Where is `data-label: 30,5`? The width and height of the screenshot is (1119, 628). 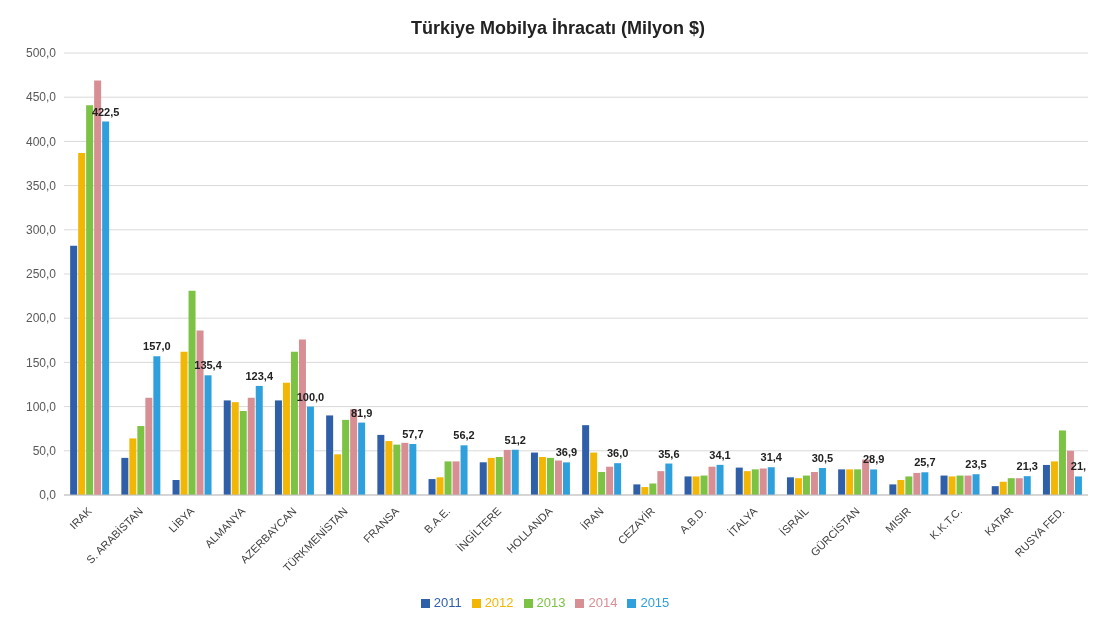
data-label: 30,5 is located at coordinates (822, 458).